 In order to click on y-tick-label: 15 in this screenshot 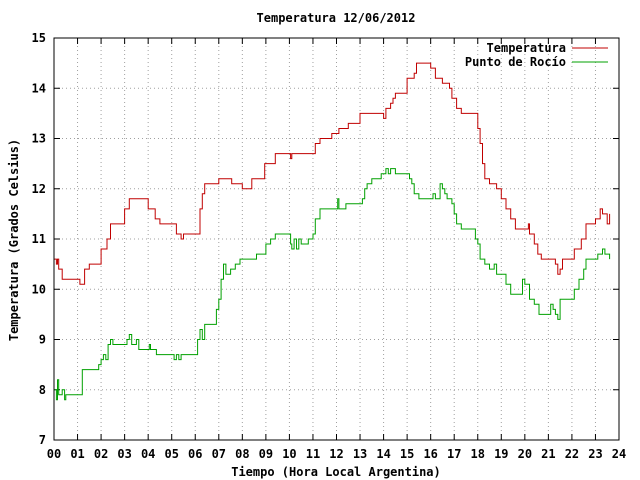, I will do `click(39, 38)`.